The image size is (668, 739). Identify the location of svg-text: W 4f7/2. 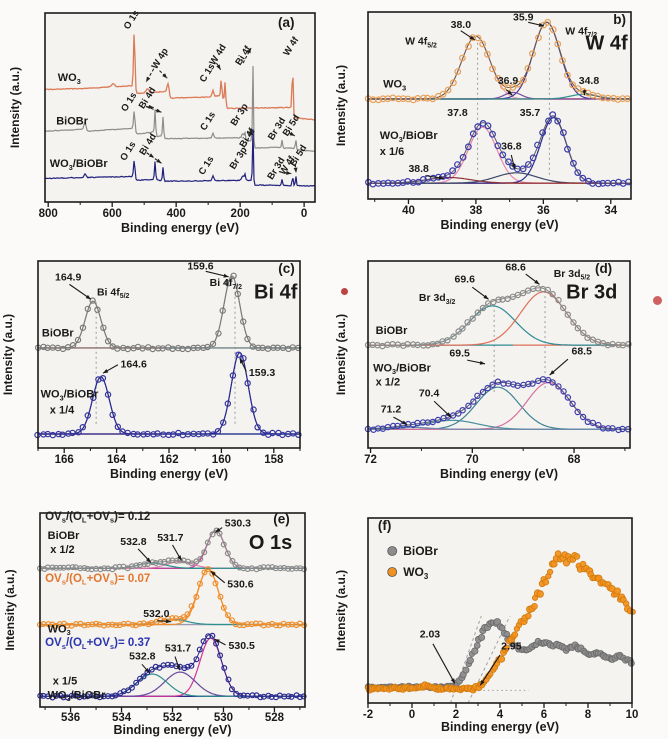
(581, 32).